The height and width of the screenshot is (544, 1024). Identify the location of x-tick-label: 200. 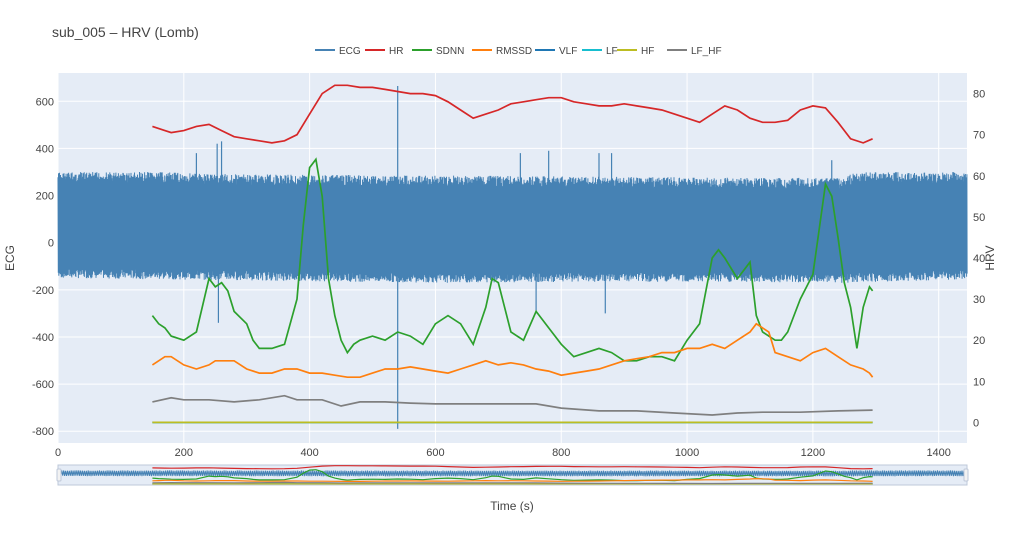
(184, 453).